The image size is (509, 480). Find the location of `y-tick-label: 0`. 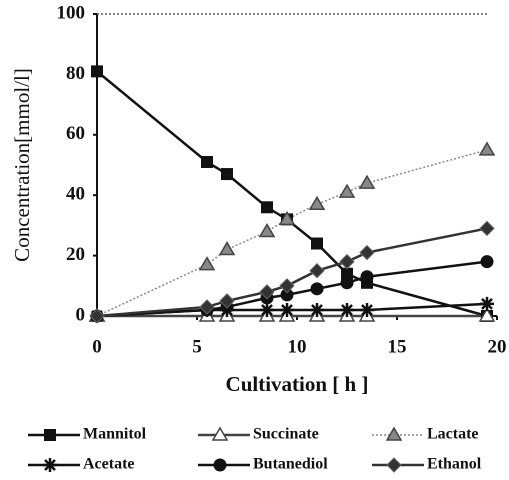

y-tick-label: 0 is located at coordinates (81, 314).